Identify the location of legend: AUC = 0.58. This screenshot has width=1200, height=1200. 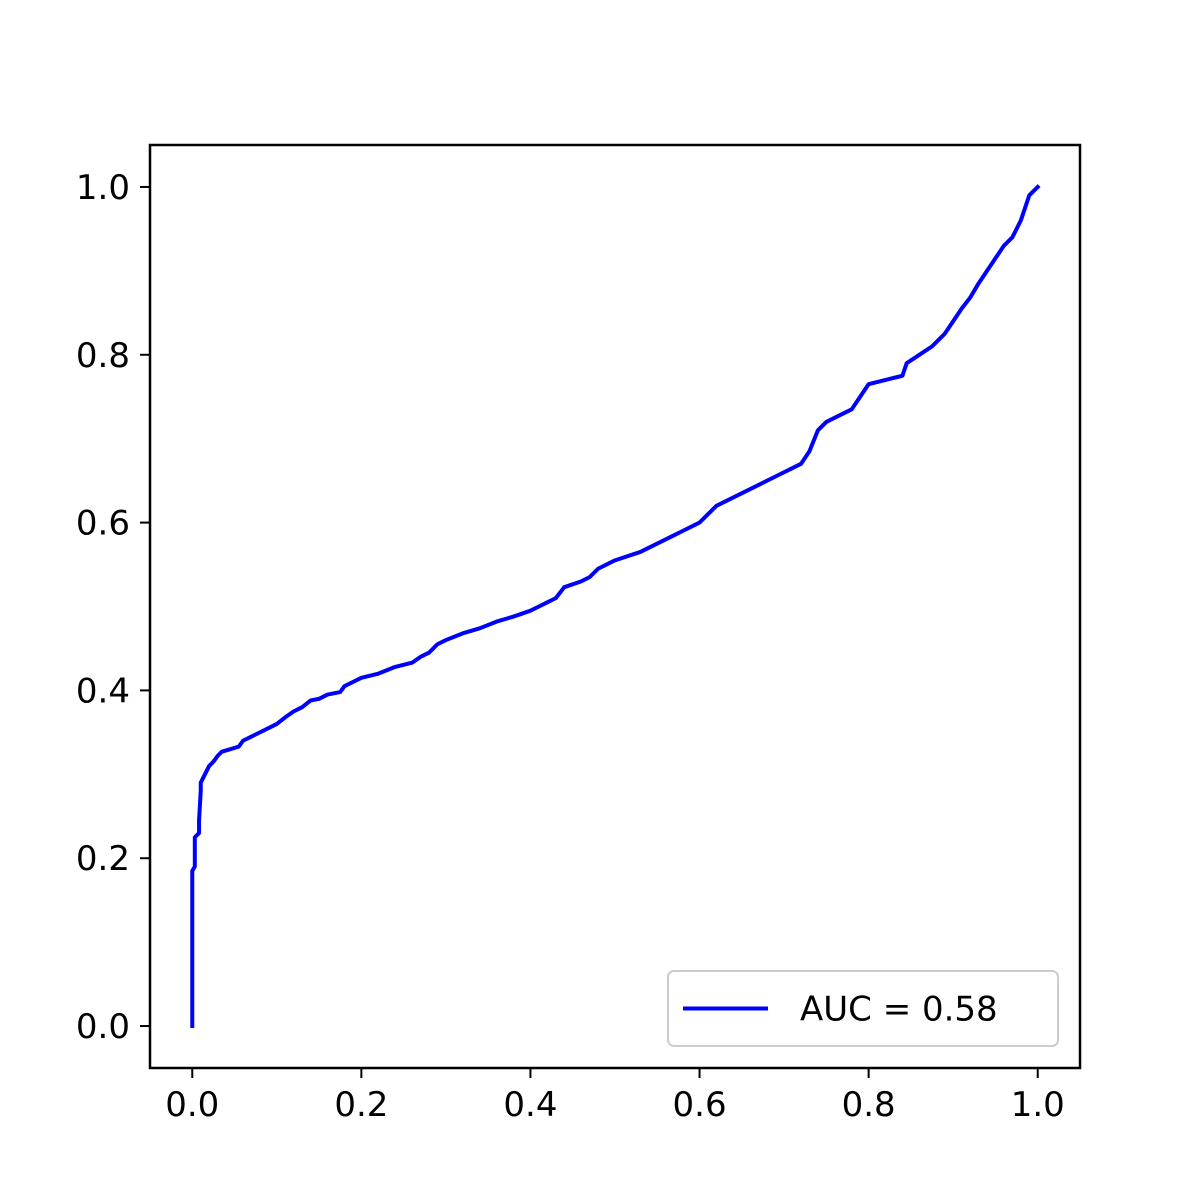
(863, 1008).